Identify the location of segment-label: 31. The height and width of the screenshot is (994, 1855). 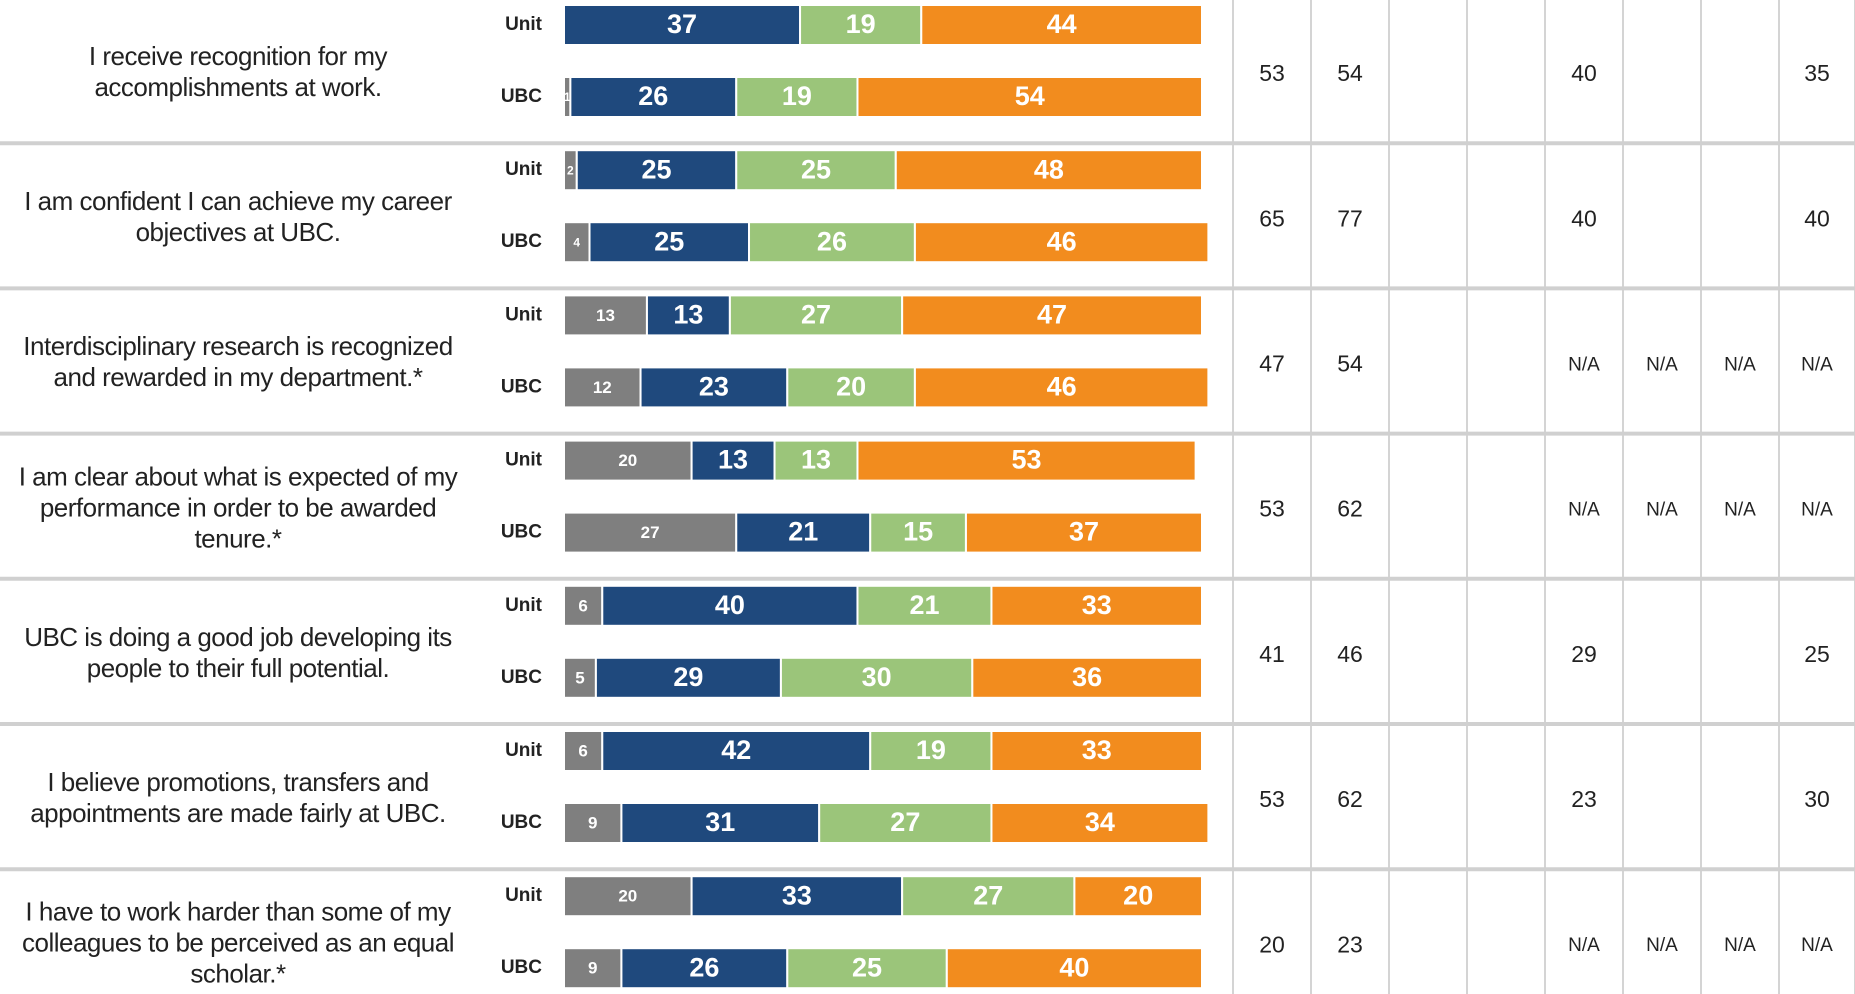
(720, 822).